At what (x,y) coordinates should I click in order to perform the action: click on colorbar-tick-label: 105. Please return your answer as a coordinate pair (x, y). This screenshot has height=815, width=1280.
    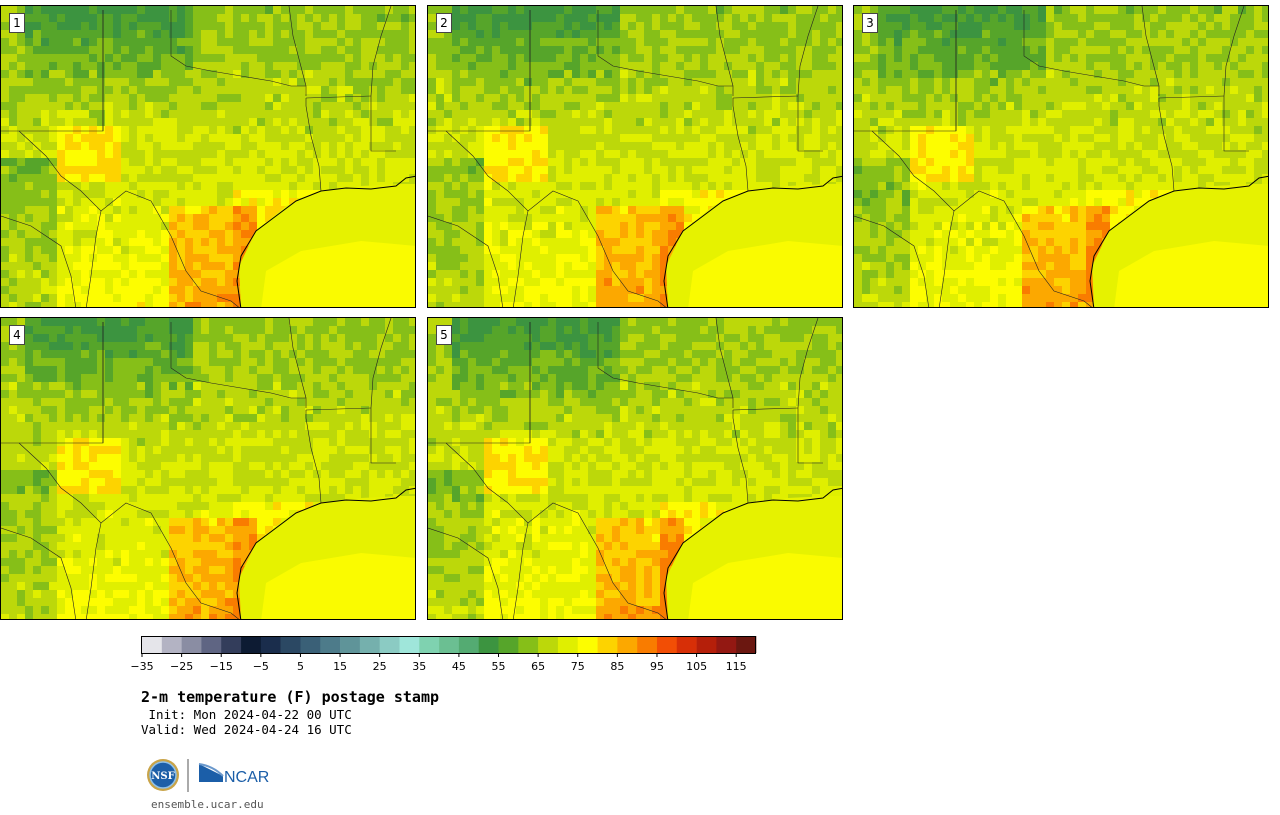
    Looking at the image, I should click on (697, 666).